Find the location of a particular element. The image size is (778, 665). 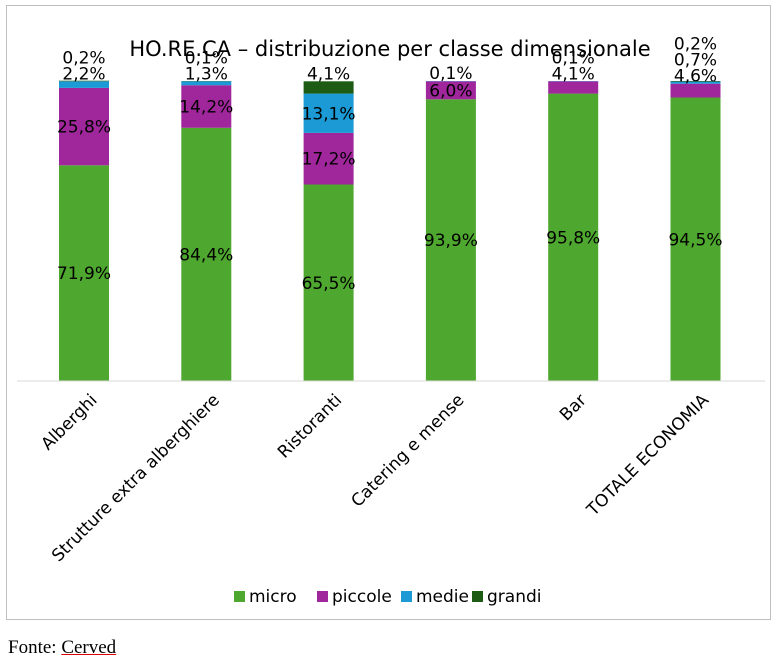

data-label-micro-4: 95,8% is located at coordinates (573, 238).